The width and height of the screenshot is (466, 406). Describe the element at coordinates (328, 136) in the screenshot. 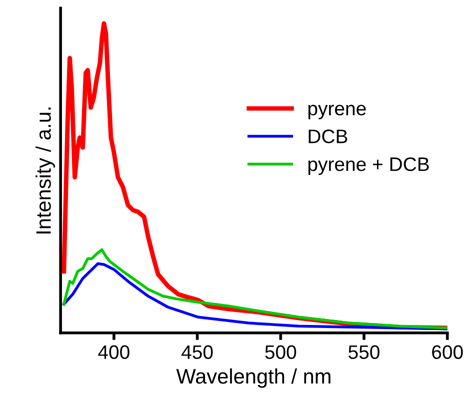

I see `legend-label: DCB` at that location.